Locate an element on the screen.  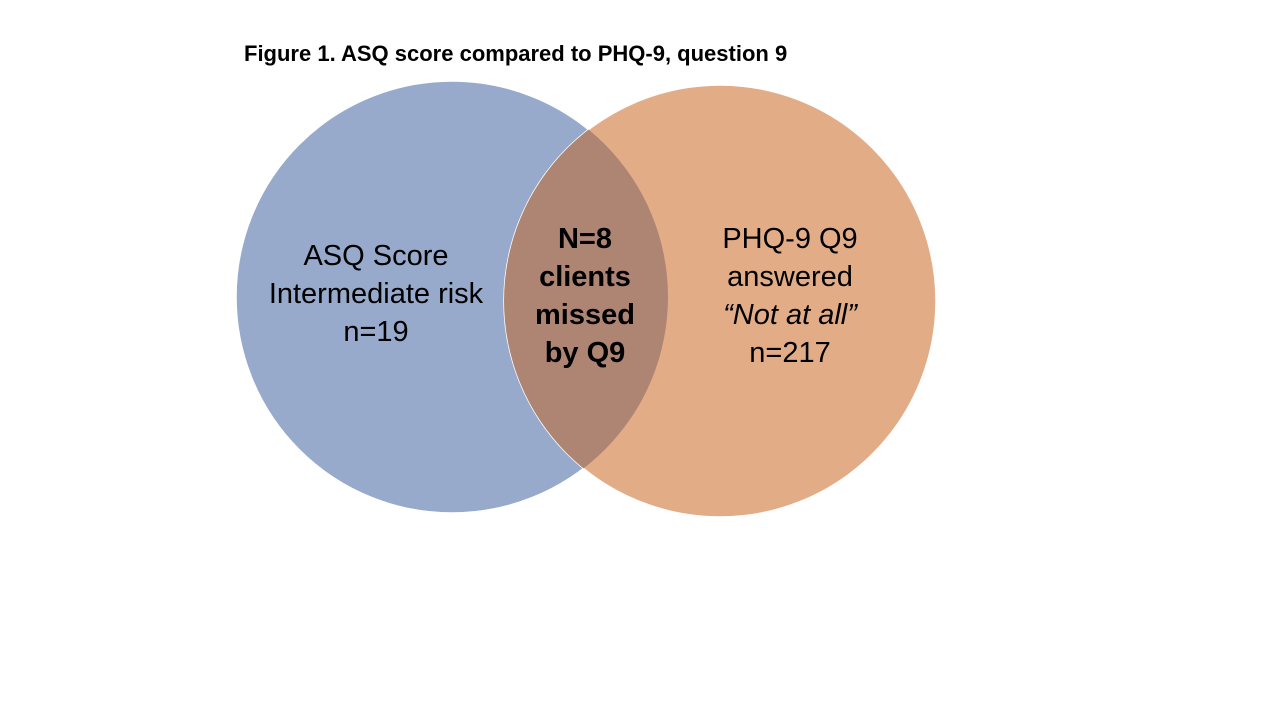
overlap-line-2: clients is located at coordinates (585, 277).